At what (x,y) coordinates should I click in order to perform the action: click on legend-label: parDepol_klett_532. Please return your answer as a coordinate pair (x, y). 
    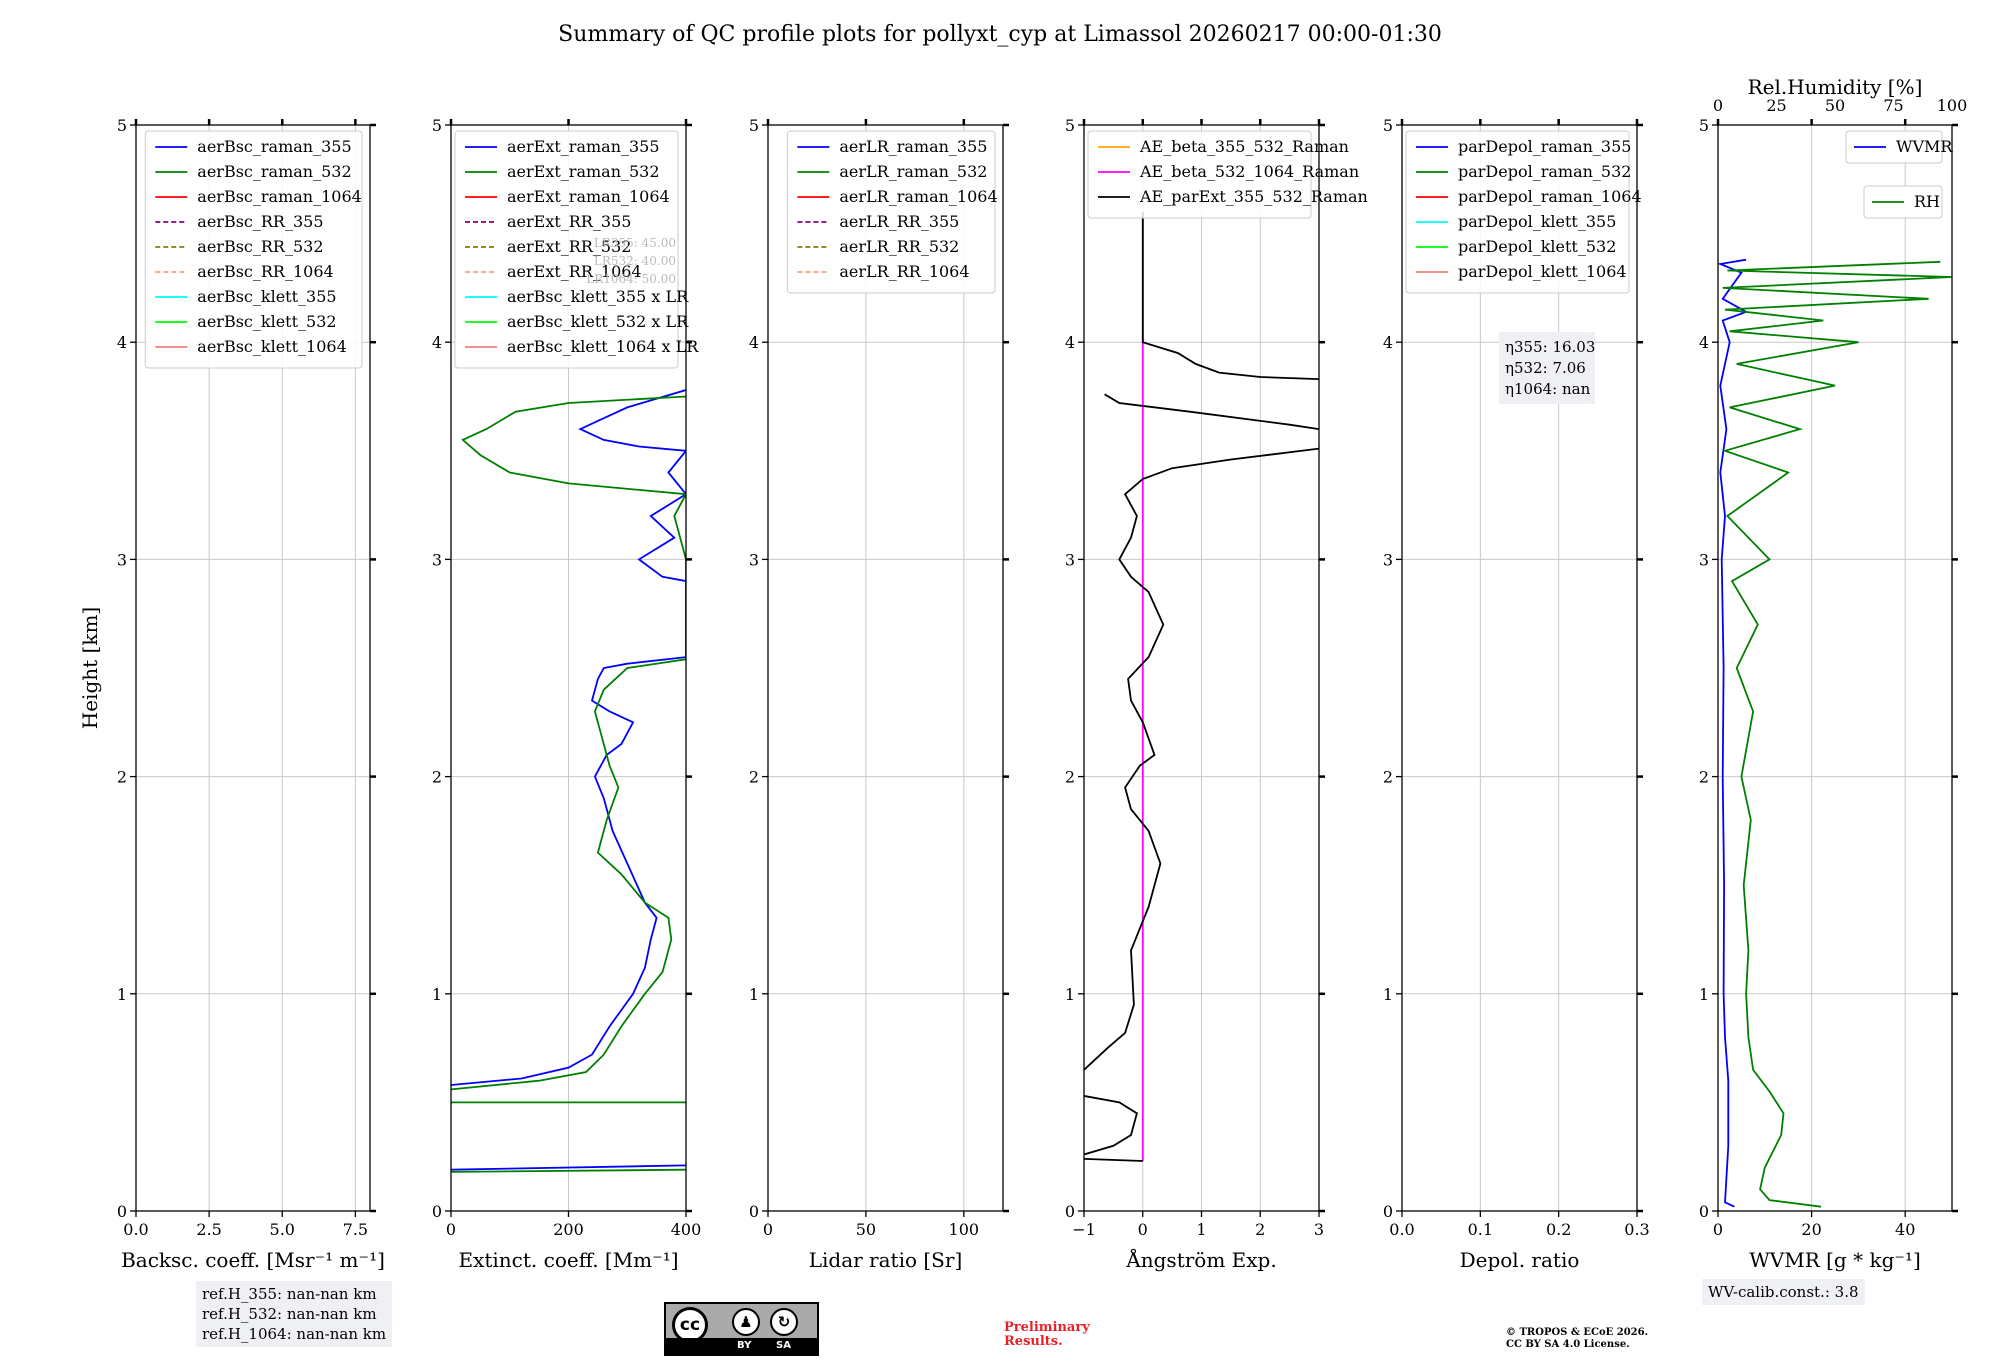
    Looking at the image, I should click on (1537, 246).